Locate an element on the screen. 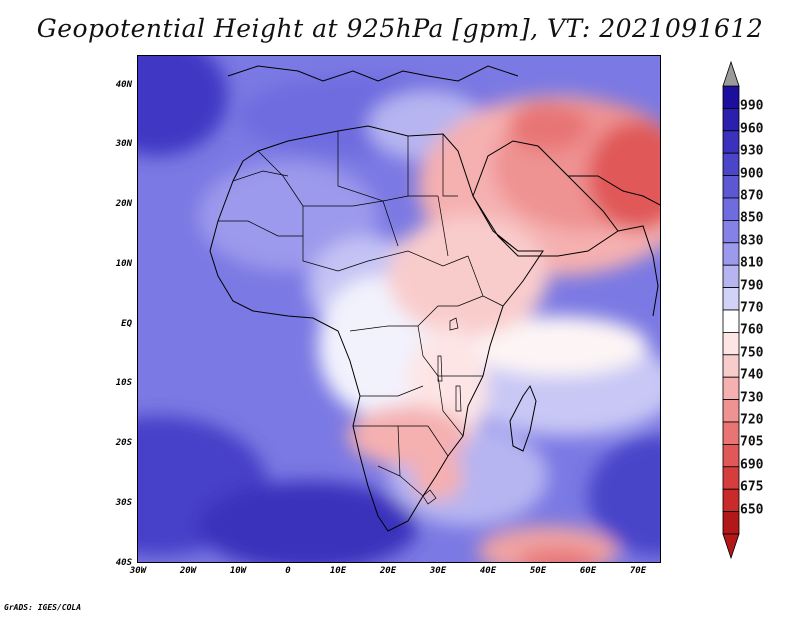 Image resolution: width=800 pixels, height=618 pixels. lat-label: 20S is located at coordinates (123, 443).